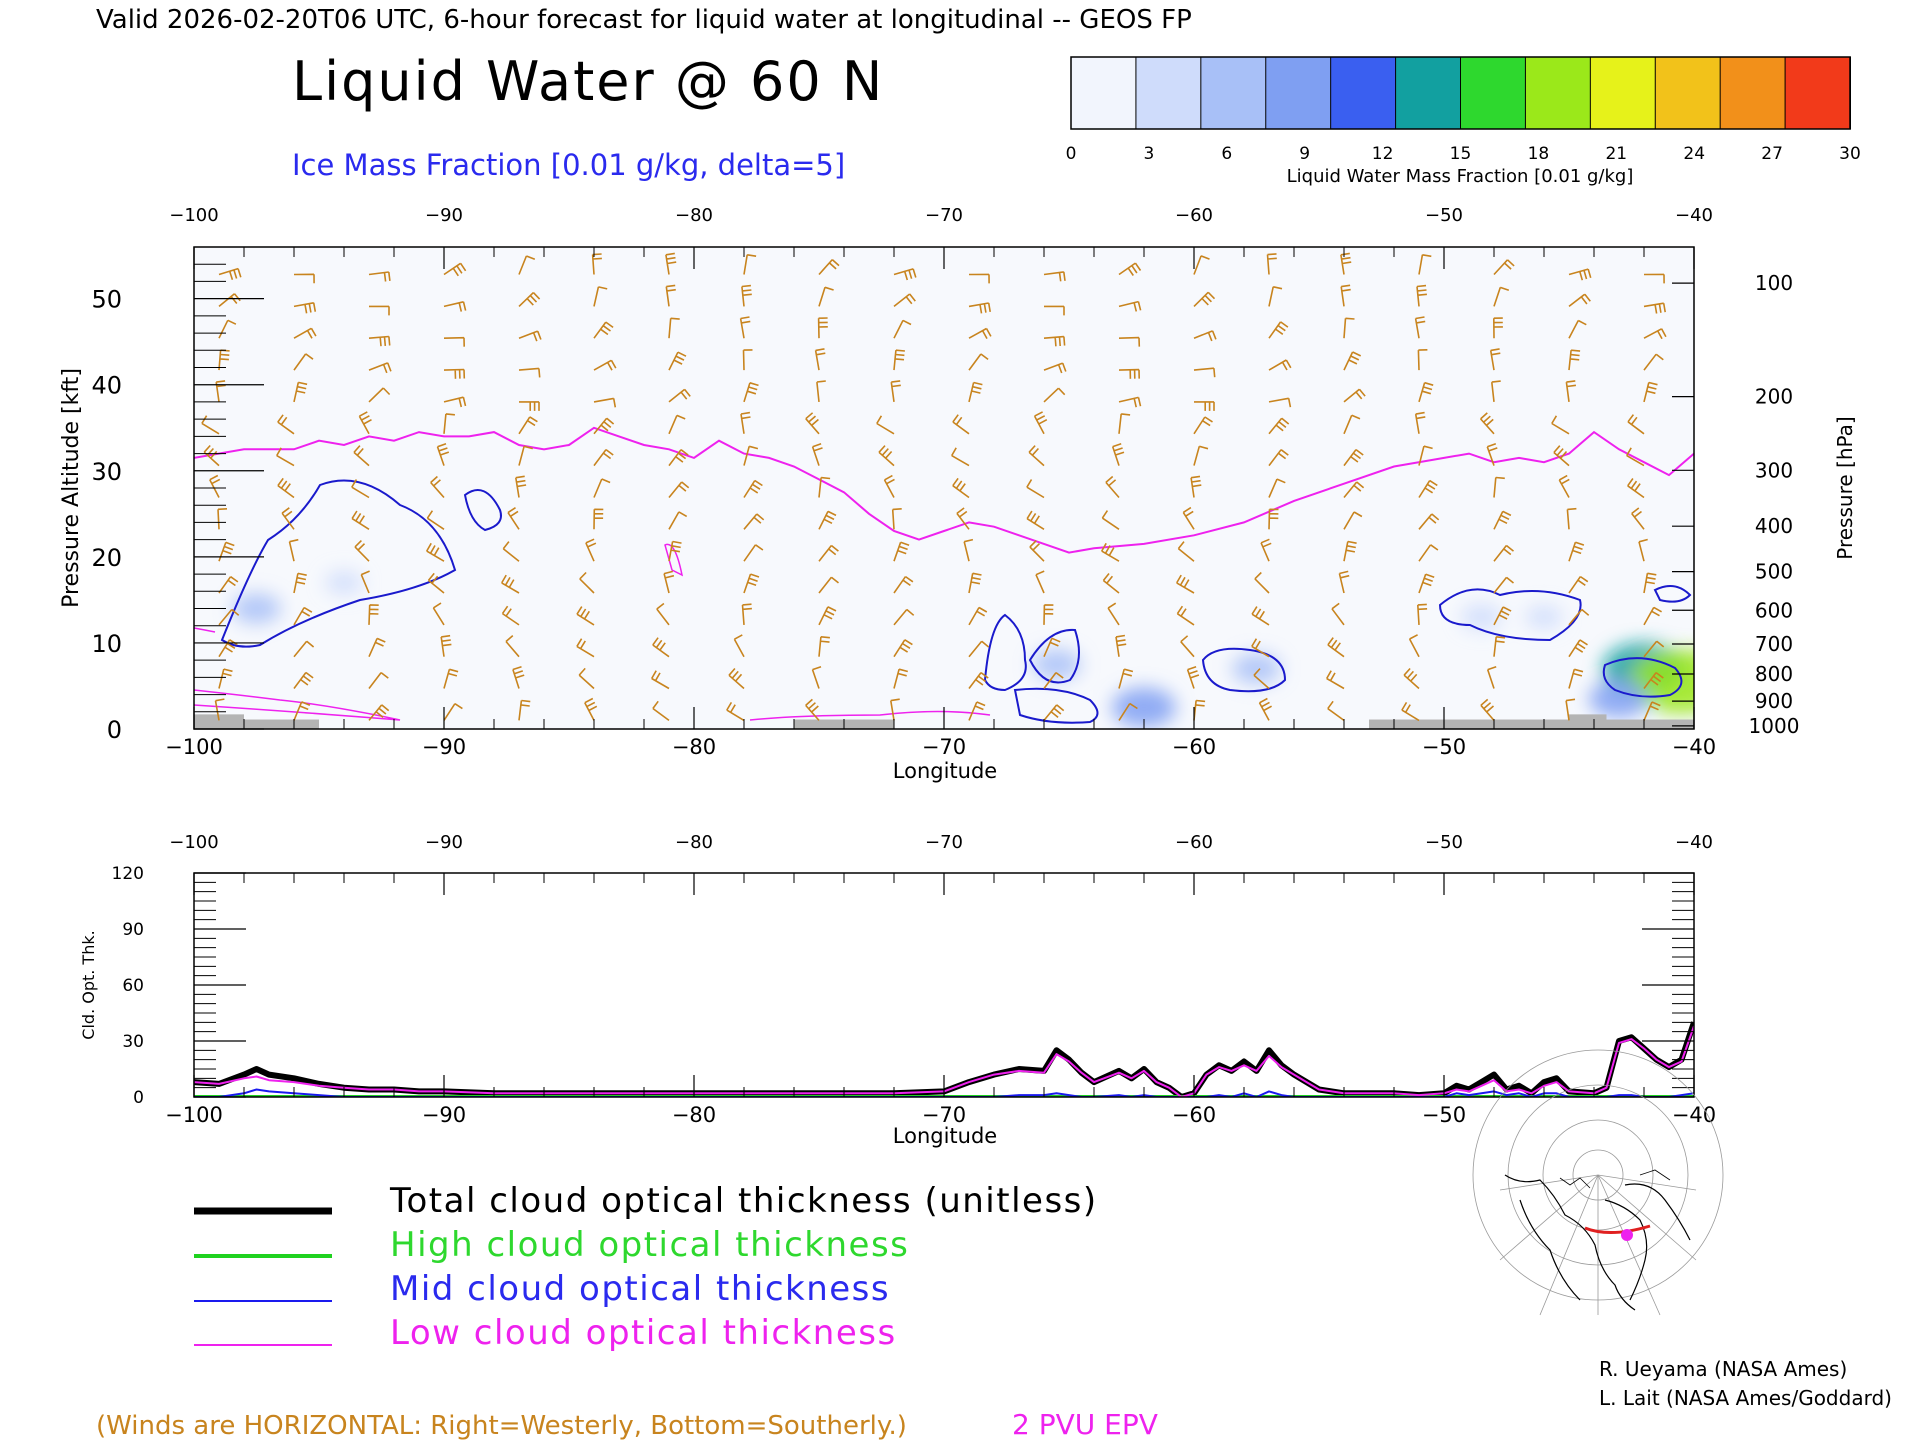 The height and width of the screenshot is (1440, 1920). What do you see at coordinates (945, 1136) in the screenshot?
I see `x-axis-label: Longitude` at bounding box center [945, 1136].